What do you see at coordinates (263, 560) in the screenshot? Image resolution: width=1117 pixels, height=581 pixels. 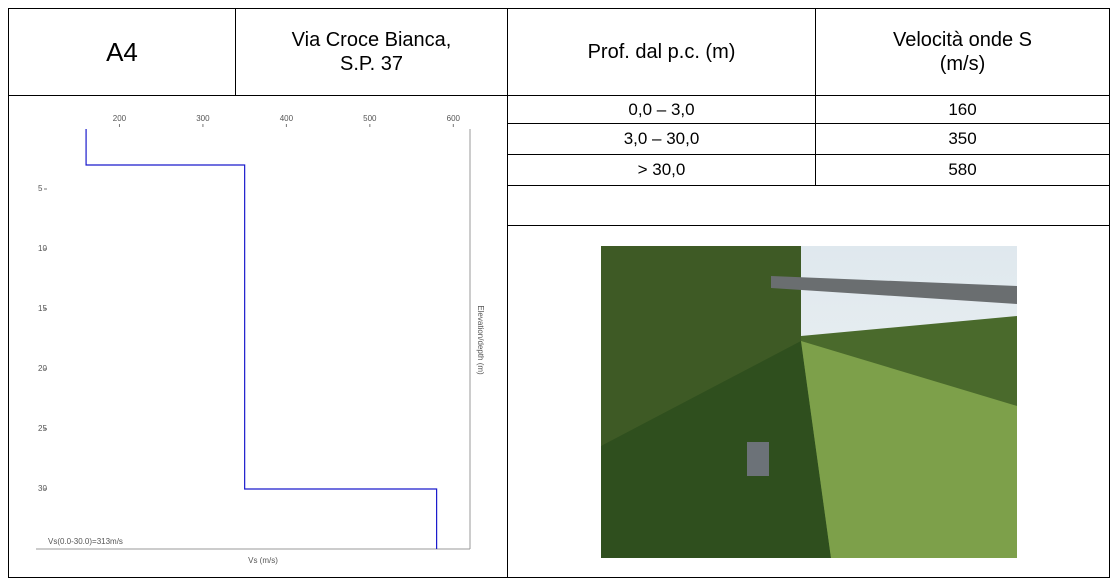 I see `x-axis-label: Vs (m/s)` at bounding box center [263, 560].